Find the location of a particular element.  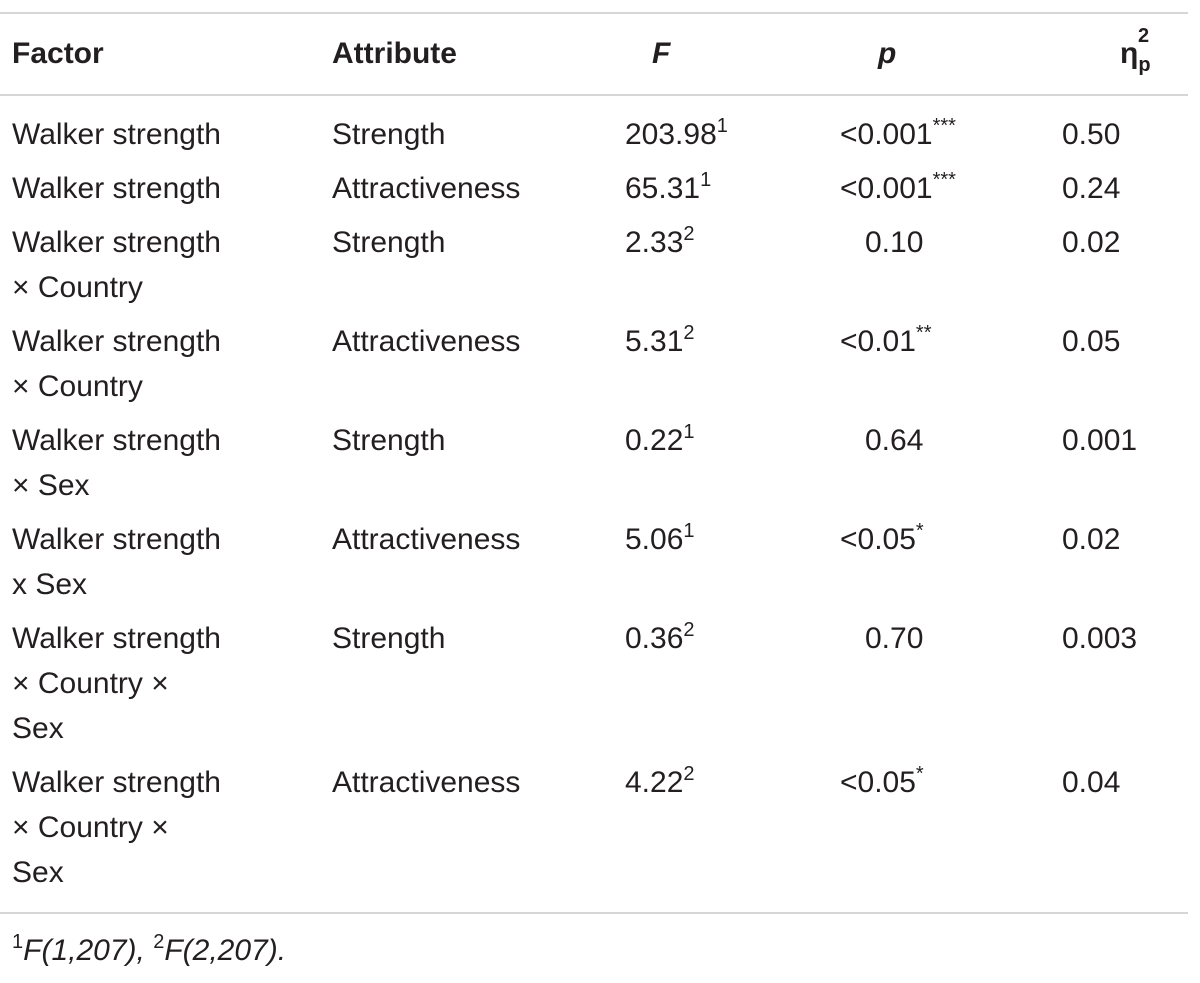

cell-eta-value: 0.50 is located at coordinates (1109, 125).